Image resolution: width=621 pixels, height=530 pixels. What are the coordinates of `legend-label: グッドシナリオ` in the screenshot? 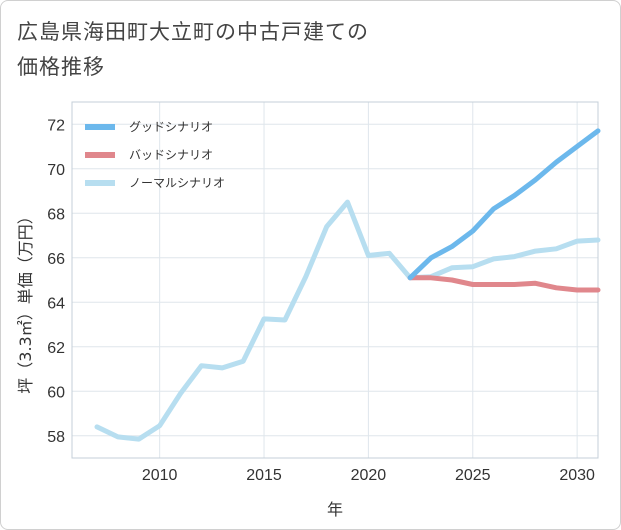 It's located at (171, 127).